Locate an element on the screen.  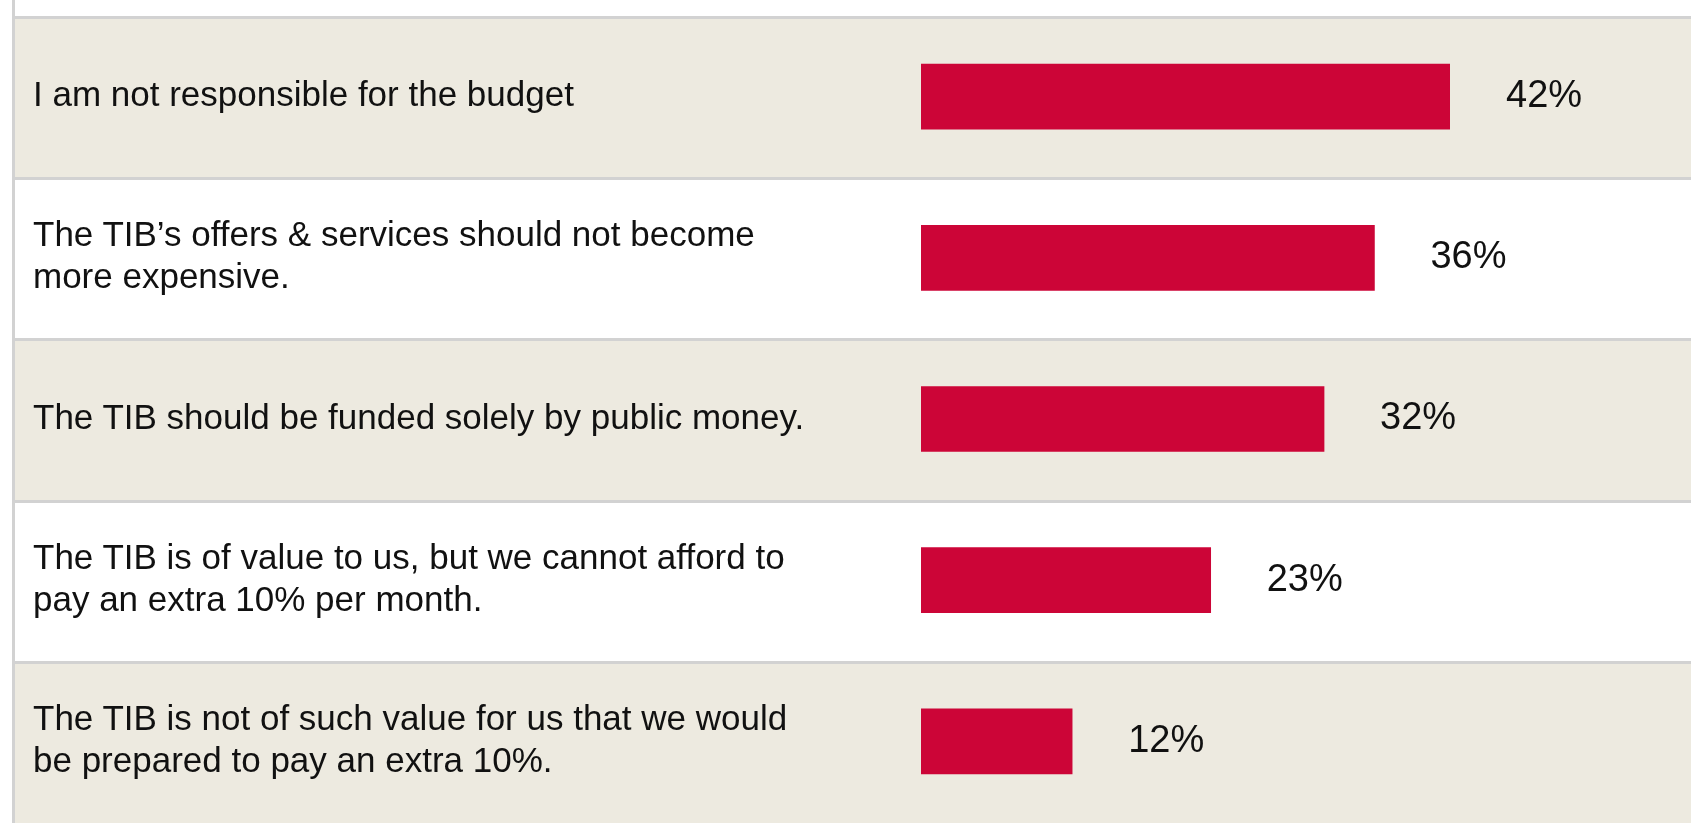
data-label: 23% is located at coordinates (1304, 577).